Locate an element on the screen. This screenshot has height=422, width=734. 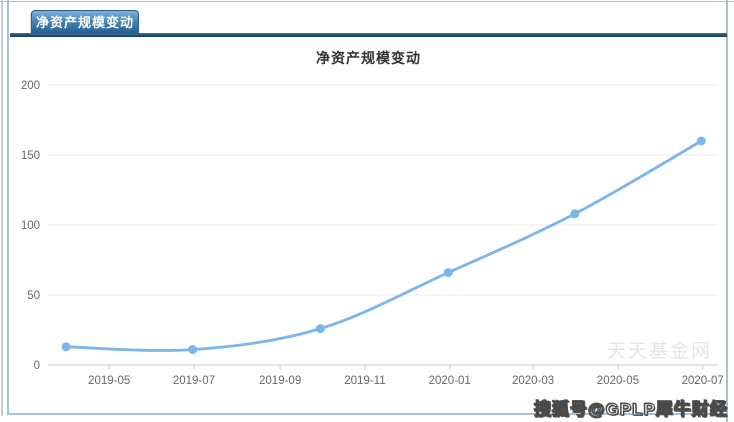
tab-bar-divider is located at coordinates (368, 35).